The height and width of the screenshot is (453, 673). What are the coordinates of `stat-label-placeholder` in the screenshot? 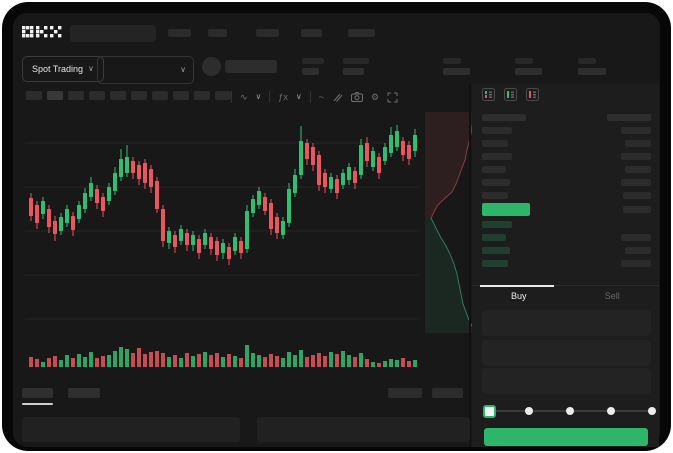 It's located at (313, 61).